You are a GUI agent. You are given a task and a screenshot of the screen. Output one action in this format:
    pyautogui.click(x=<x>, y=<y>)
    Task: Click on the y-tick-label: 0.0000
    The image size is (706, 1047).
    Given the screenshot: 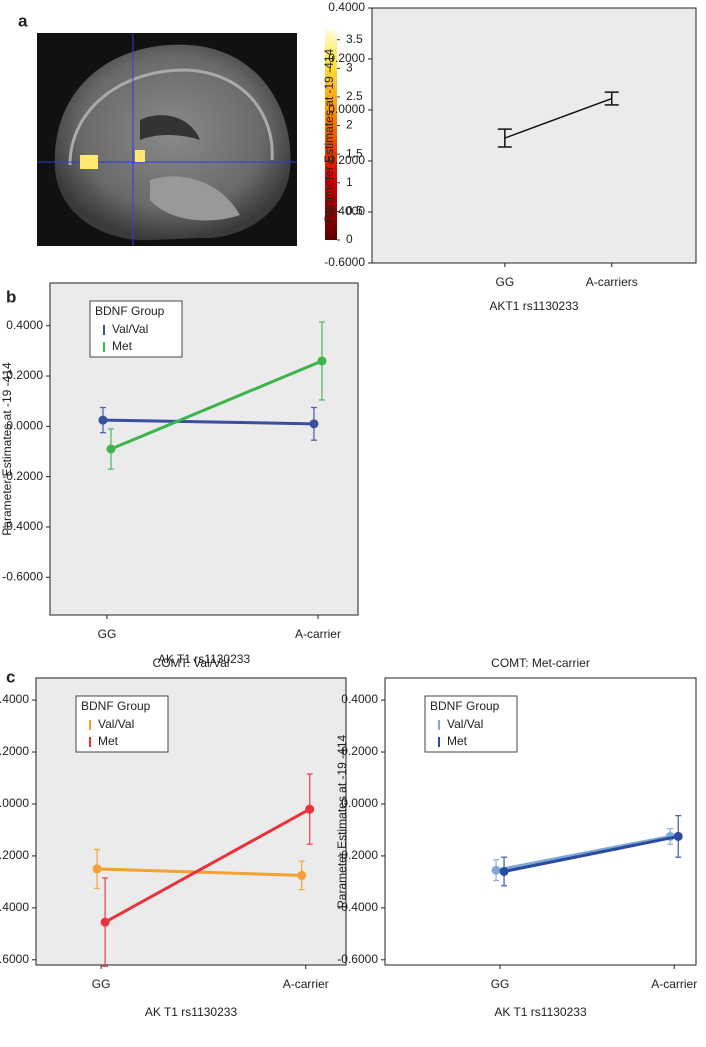 What is the action you would take?
    pyautogui.click(x=14, y=803)
    